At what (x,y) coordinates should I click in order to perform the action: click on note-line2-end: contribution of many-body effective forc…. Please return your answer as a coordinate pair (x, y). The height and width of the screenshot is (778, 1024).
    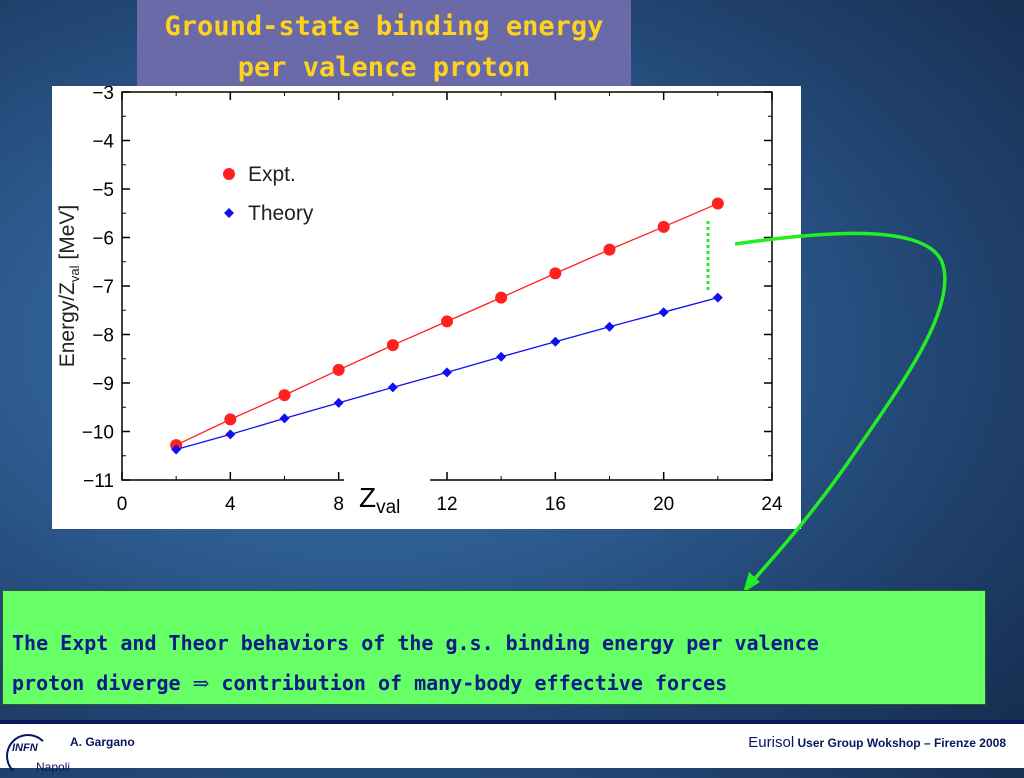
    Looking at the image, I should click on (468, 683).